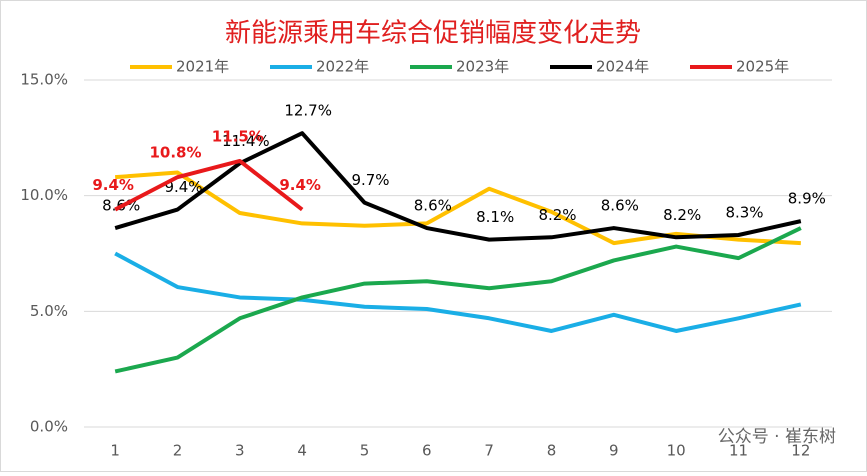 Image resolution: width=867 pixels, height=476 pixels. I want to click on x-tick-label: 3, so click(240, 451).